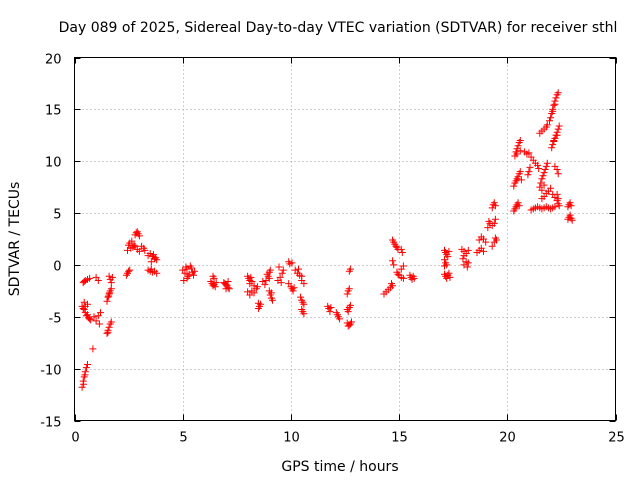  Describe the element at coordinates (291, 438) in the screenshot. I see `x-tick-label: 10` at that location.